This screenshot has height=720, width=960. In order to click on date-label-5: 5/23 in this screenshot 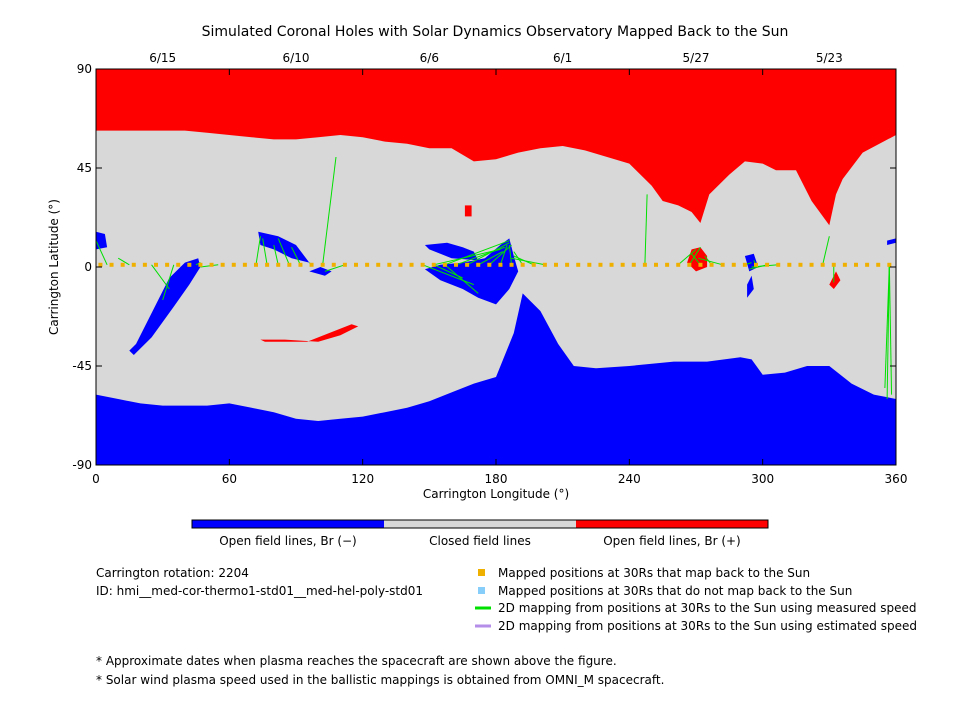, I will do `click(829, 58)`.